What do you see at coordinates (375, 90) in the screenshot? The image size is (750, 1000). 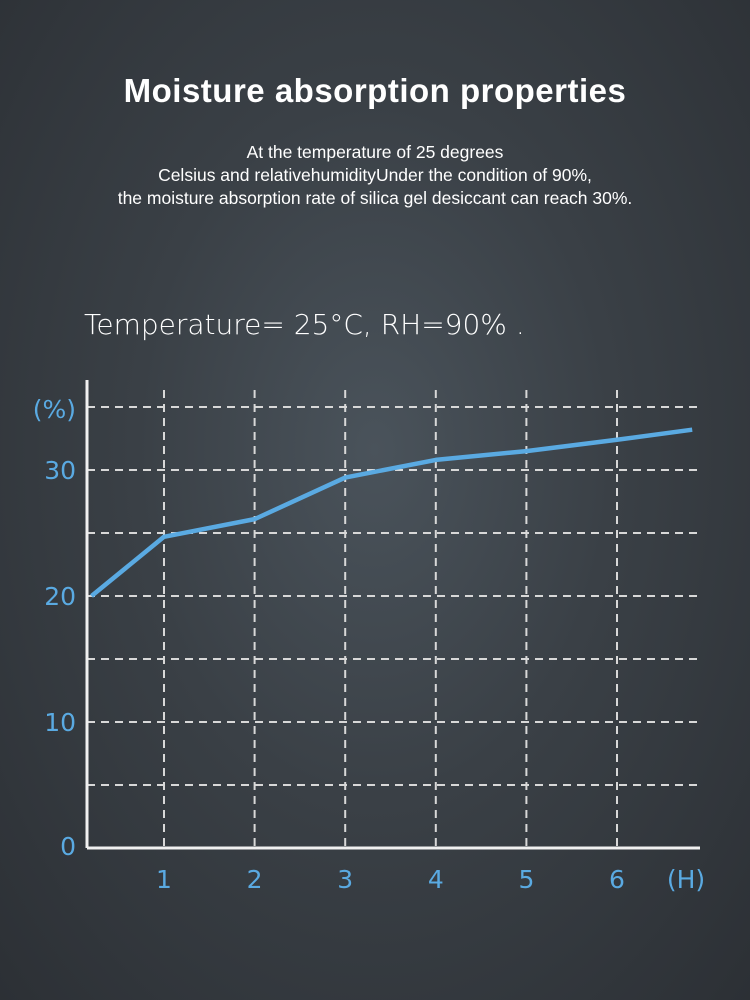 I see `page-title: Moisture absorption properties` at bounding box center [375, 90].